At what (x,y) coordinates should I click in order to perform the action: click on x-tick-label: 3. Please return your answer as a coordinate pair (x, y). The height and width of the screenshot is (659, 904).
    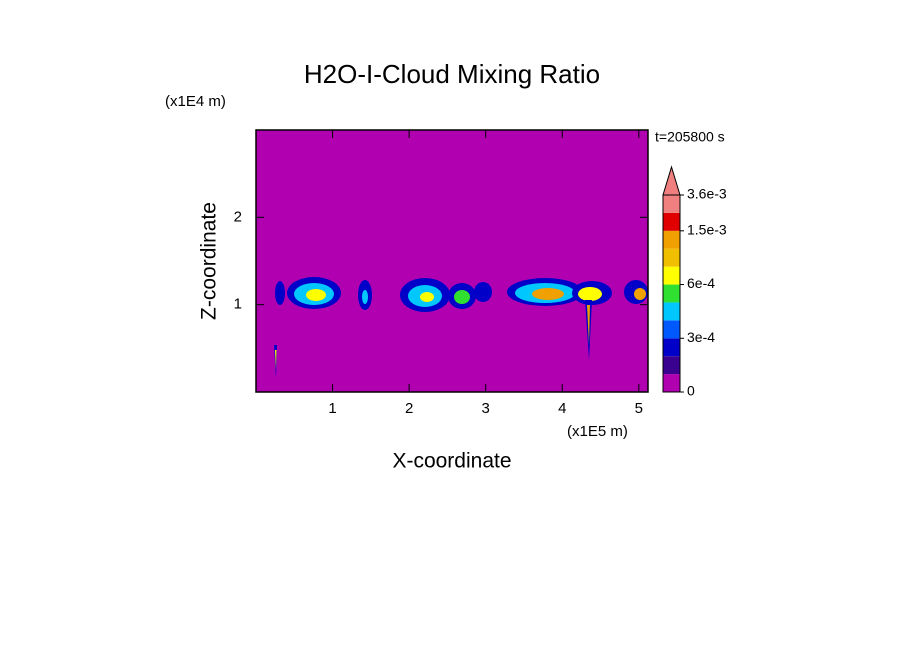
    Looking at the image, I should click on (486, 408).